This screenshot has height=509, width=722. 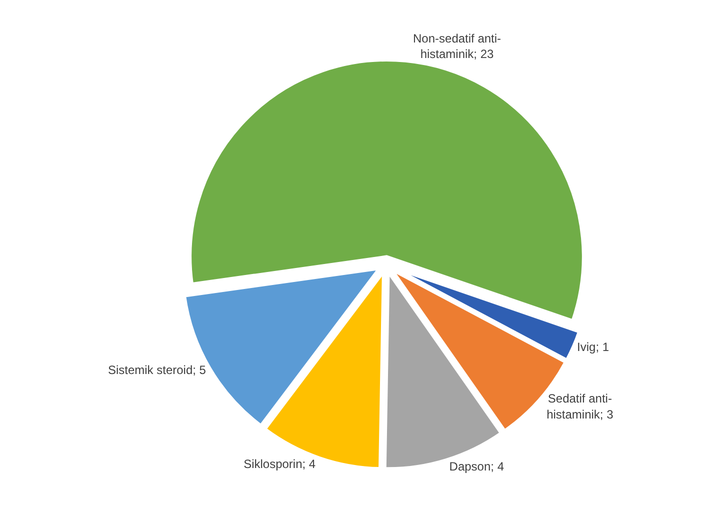 I want to click on slice-label: Dapson; 4, so click(x=476, y=466).